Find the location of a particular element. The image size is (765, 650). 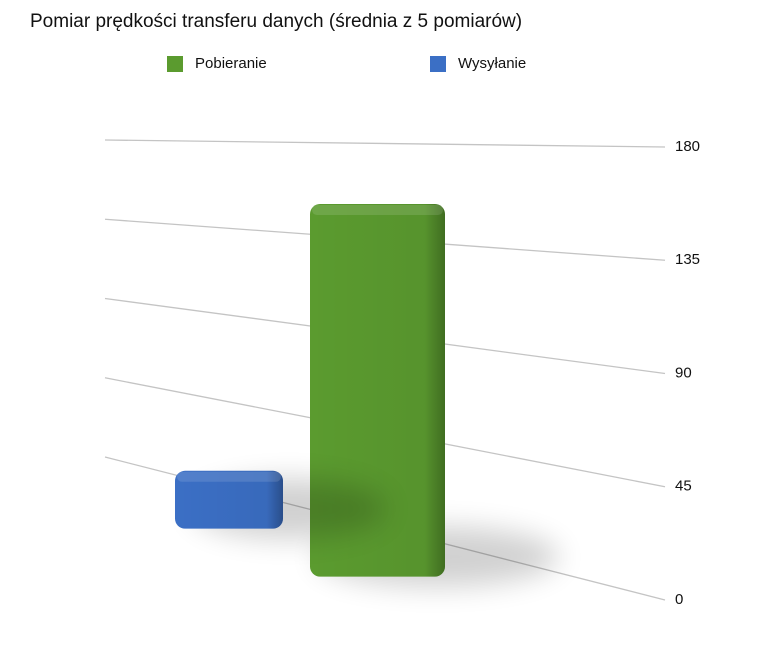

legend: Pobieranie Wysyłanie is located at coordinates (346, 63).